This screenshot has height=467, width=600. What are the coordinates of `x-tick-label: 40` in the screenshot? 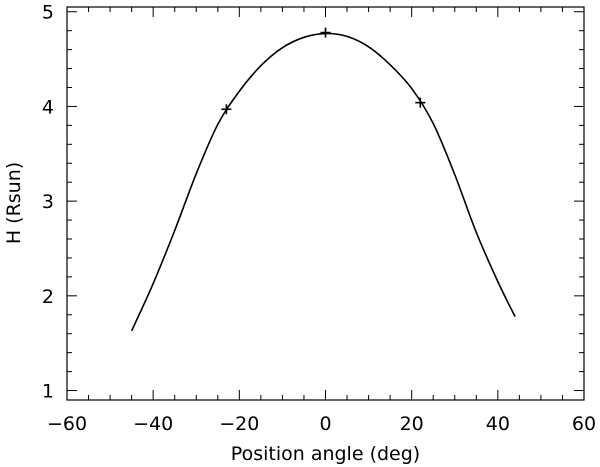 It's located at (498, 424).